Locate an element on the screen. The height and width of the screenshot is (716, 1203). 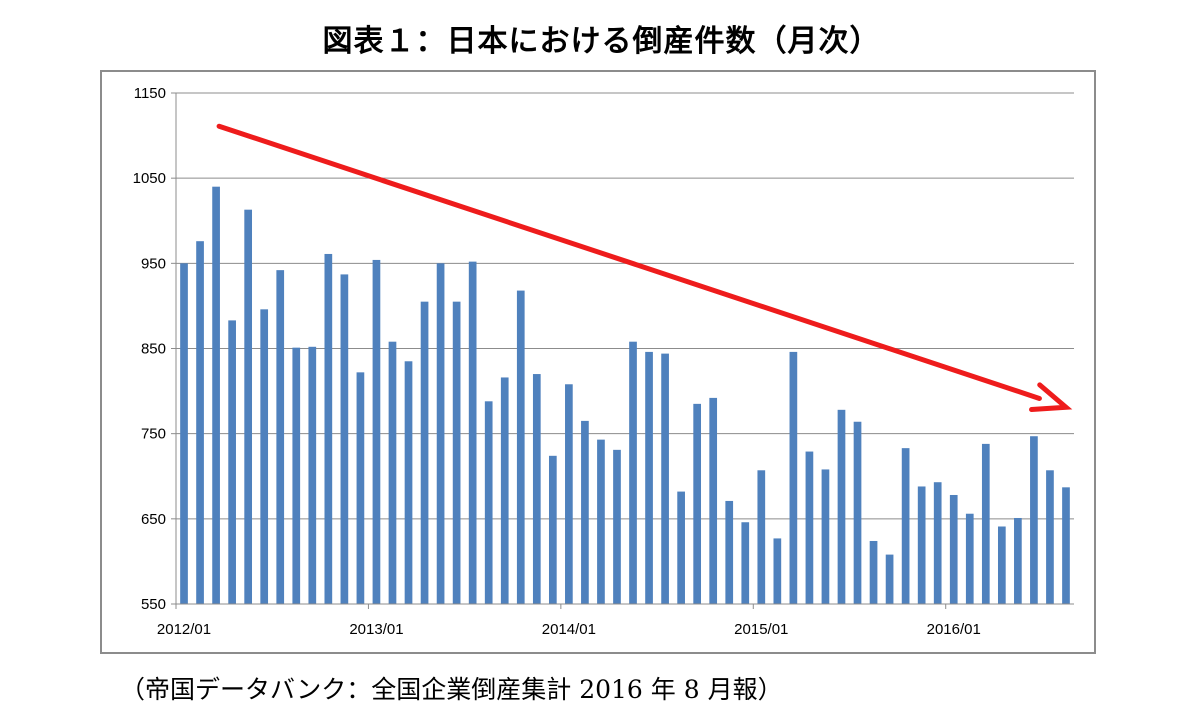
y-tick-label: 550 is located at coordinates (153, 604).